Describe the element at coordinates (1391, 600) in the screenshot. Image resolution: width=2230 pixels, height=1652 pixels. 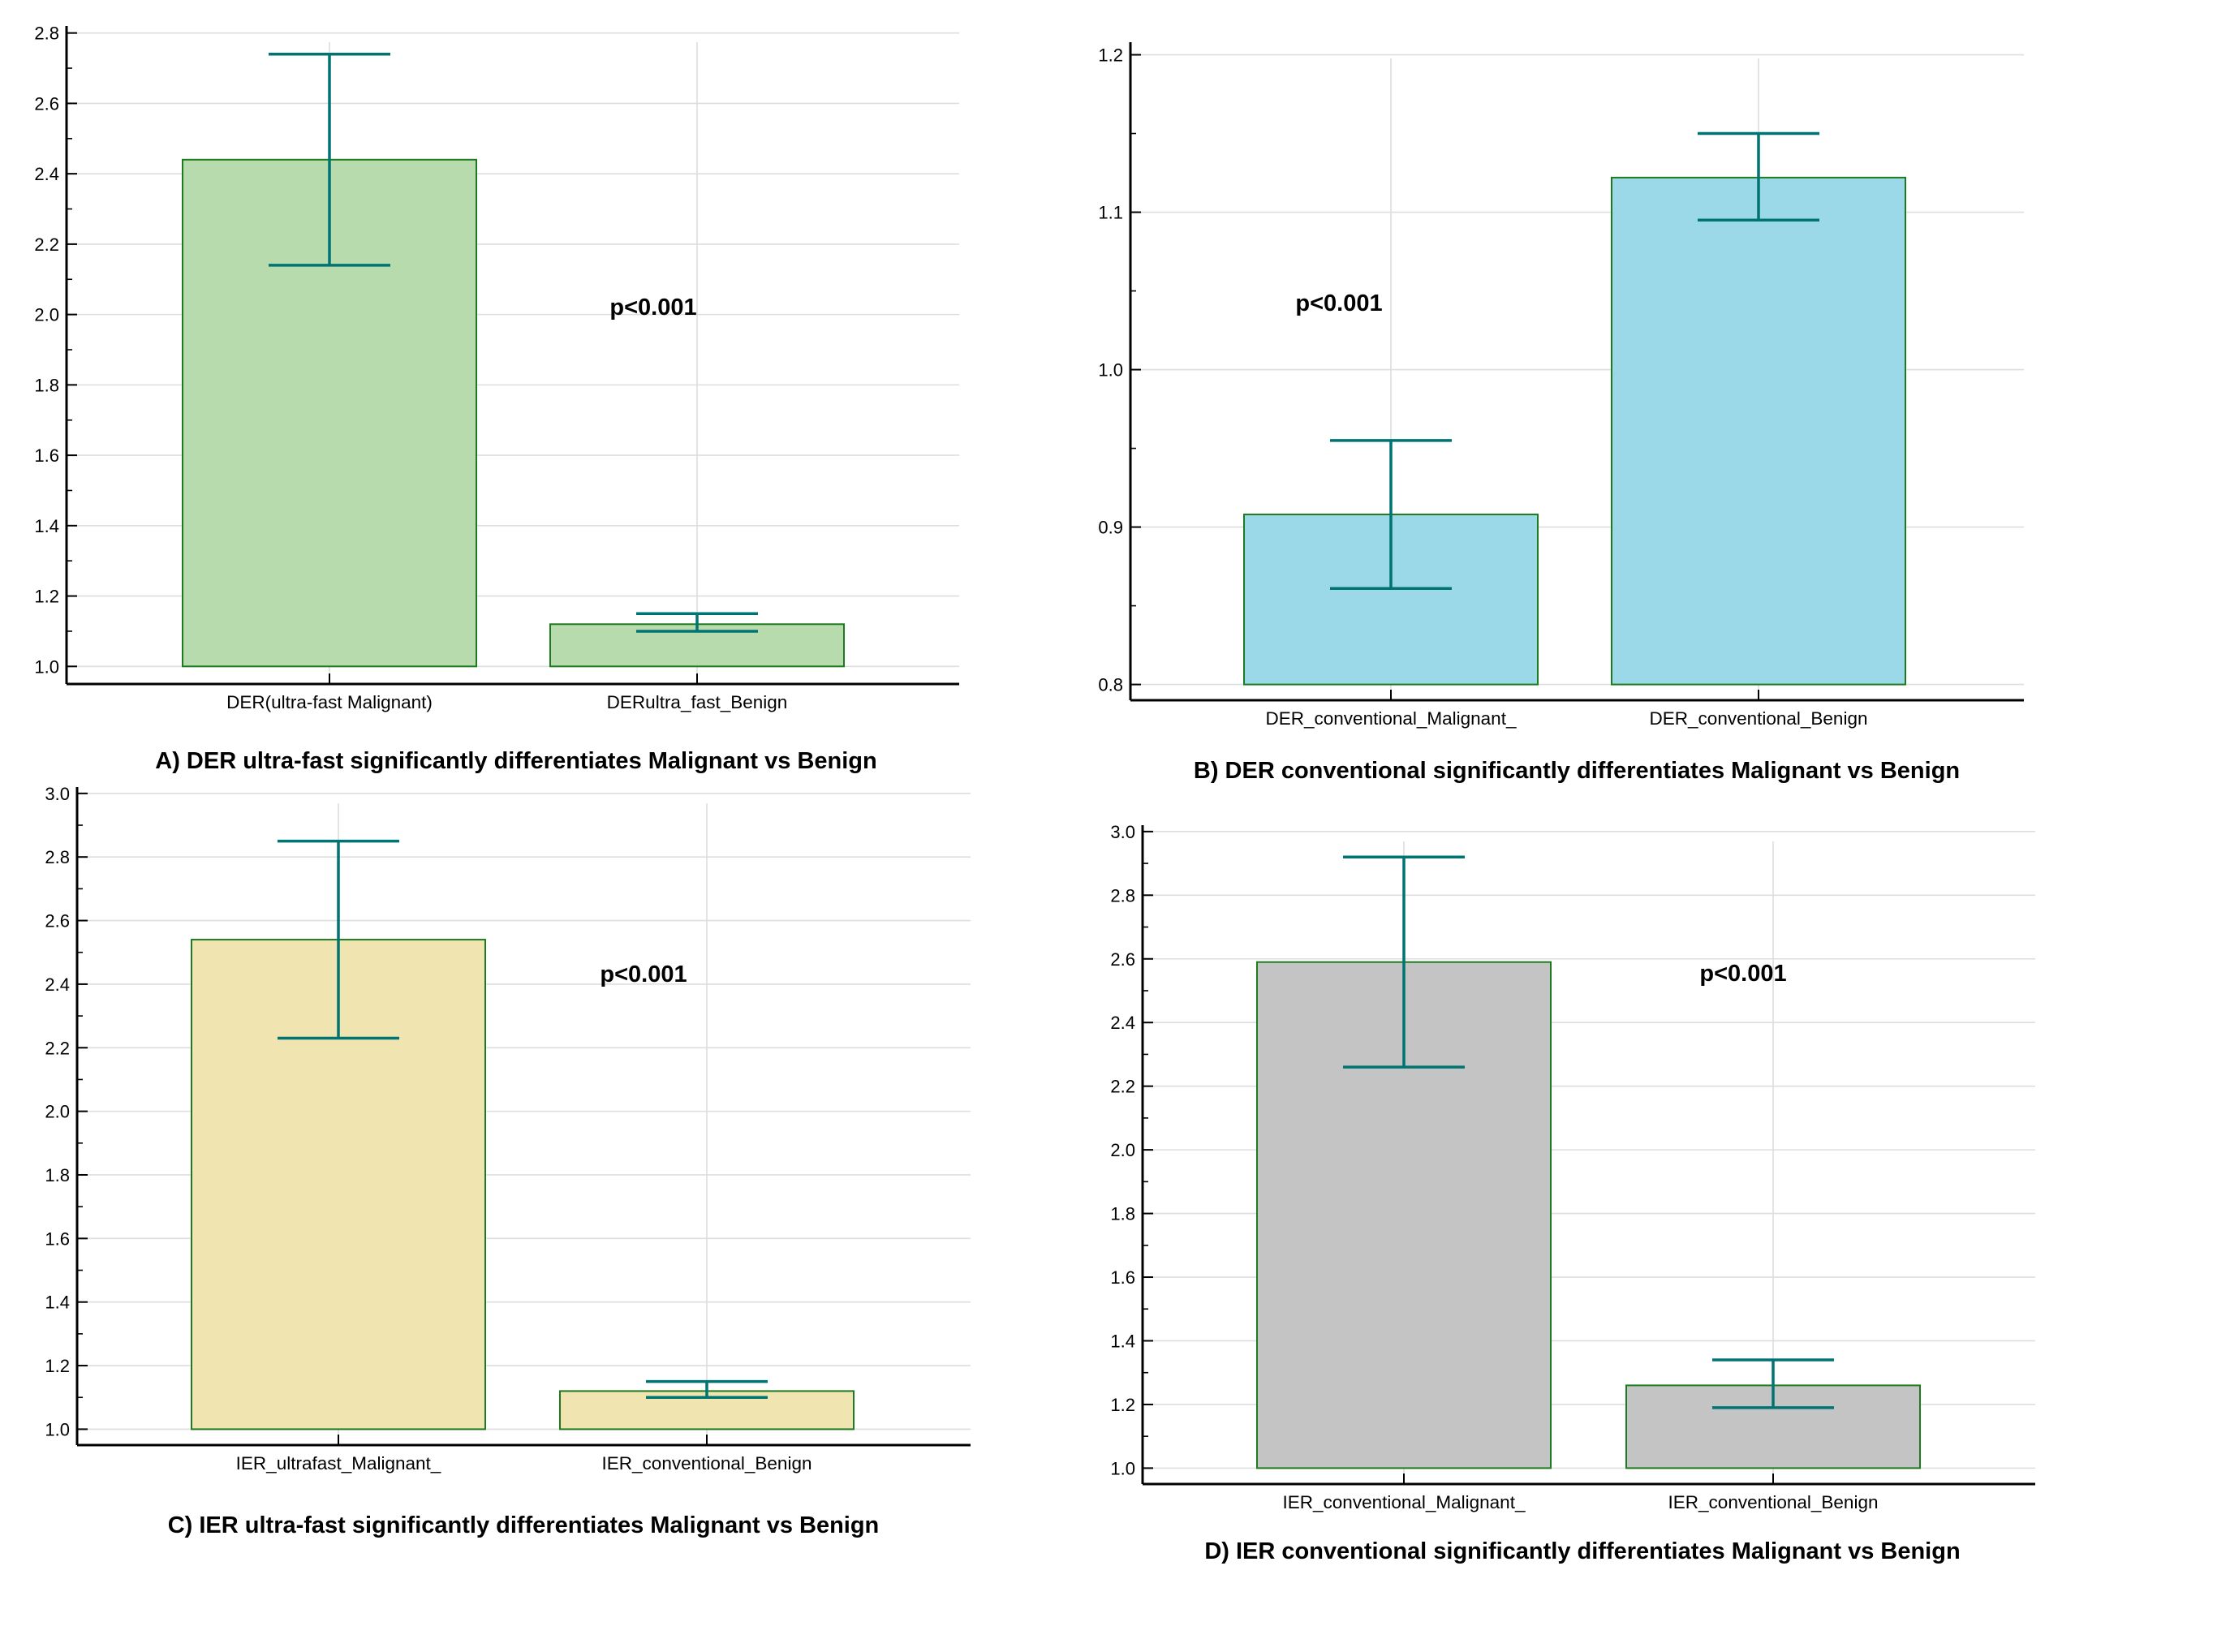
I see `panel-b-bar-malignant` at that location.